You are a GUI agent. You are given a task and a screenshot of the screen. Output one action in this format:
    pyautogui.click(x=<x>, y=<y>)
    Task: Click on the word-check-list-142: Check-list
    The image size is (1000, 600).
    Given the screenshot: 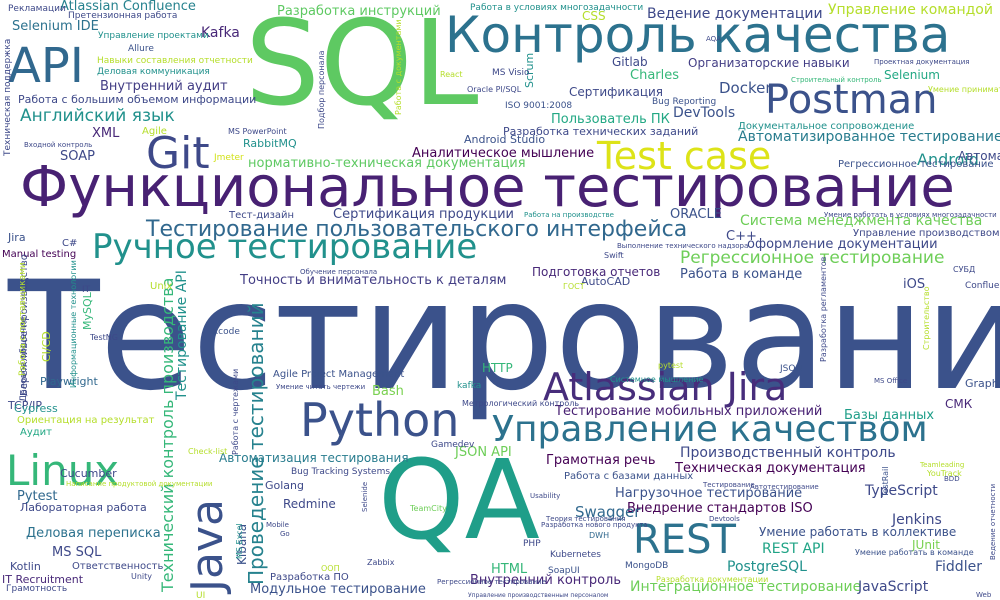 What is the action you would take?
    pyautogui.click(x=208, y=451)
    